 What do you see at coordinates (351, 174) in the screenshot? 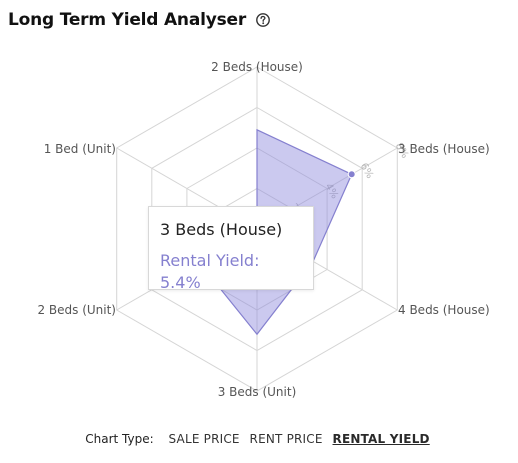
I see `data-point-3-beds-house` at bounding box center [351, 174].